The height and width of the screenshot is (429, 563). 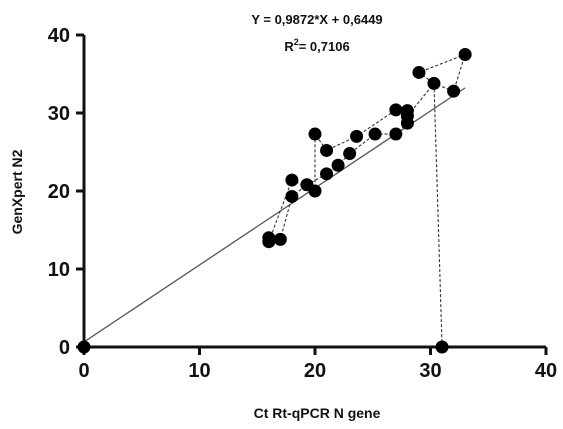 I want to click on regression-r2: R2= 0,7106, so click(x=316, y=45).